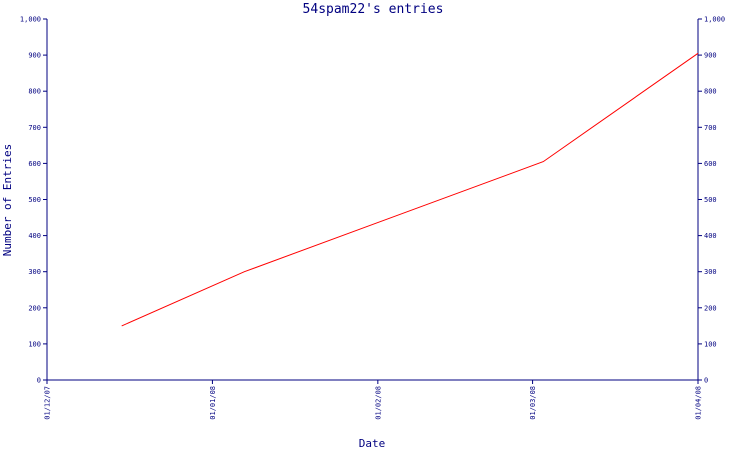 The height and width of the screenshot is (450, 750). I want to click on y-tick-label-right: 900, so click(710, 56).